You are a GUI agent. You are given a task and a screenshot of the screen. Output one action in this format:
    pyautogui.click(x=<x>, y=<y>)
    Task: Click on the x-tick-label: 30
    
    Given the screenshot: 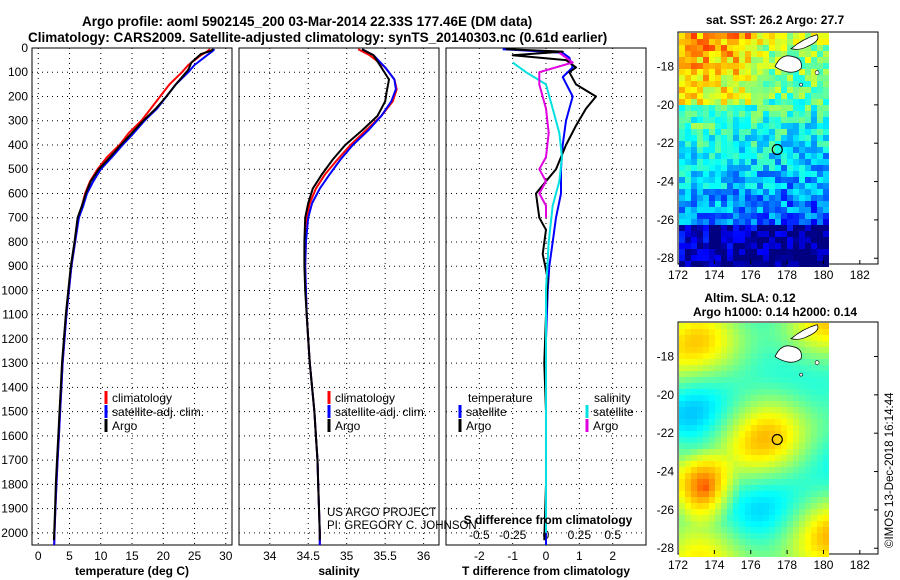 What is the action you would take?
    pyautogui.click(x=226, y=556)
    